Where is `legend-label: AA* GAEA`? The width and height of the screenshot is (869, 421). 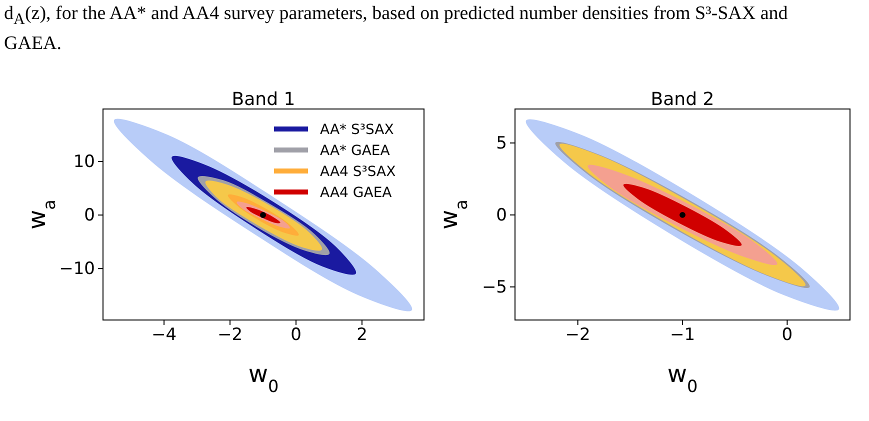 legend-label: AA* GAEA is located at coordinates (355, 151).